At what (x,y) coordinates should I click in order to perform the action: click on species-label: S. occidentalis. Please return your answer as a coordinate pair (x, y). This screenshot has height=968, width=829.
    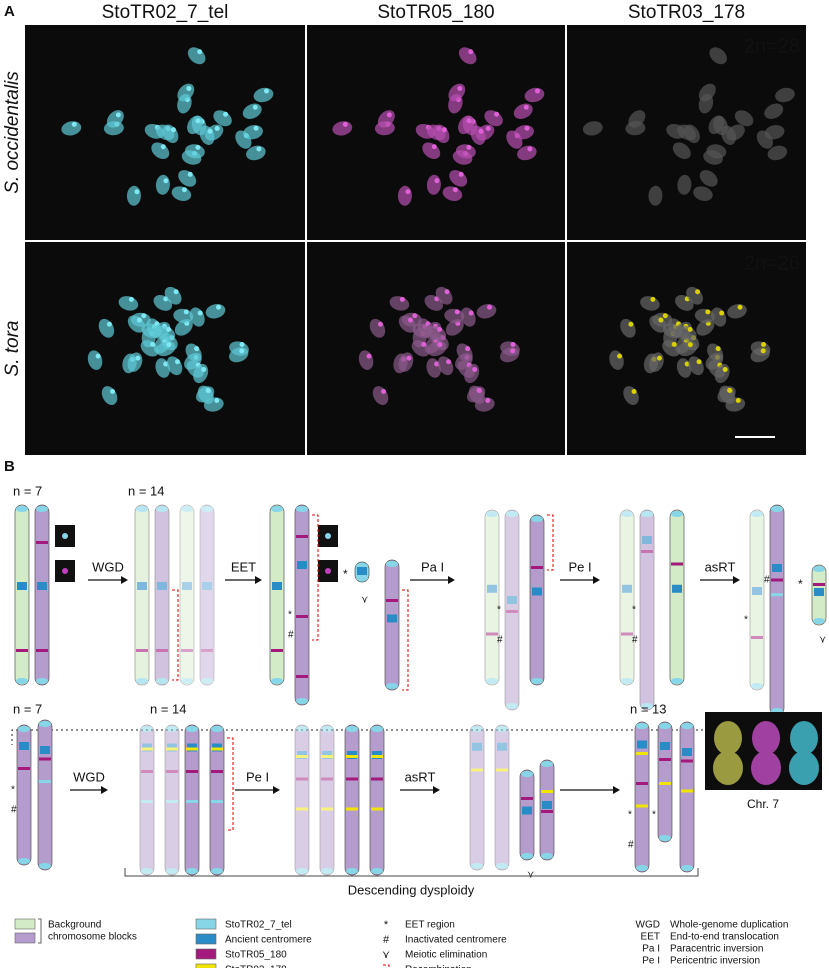
    Looking at the image, I should click on (12, 132).